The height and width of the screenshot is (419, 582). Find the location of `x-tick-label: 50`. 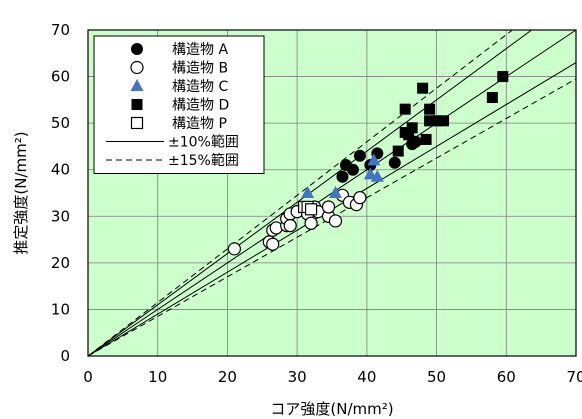

x-tick-label: 50 is located at coordinates (436, 377).